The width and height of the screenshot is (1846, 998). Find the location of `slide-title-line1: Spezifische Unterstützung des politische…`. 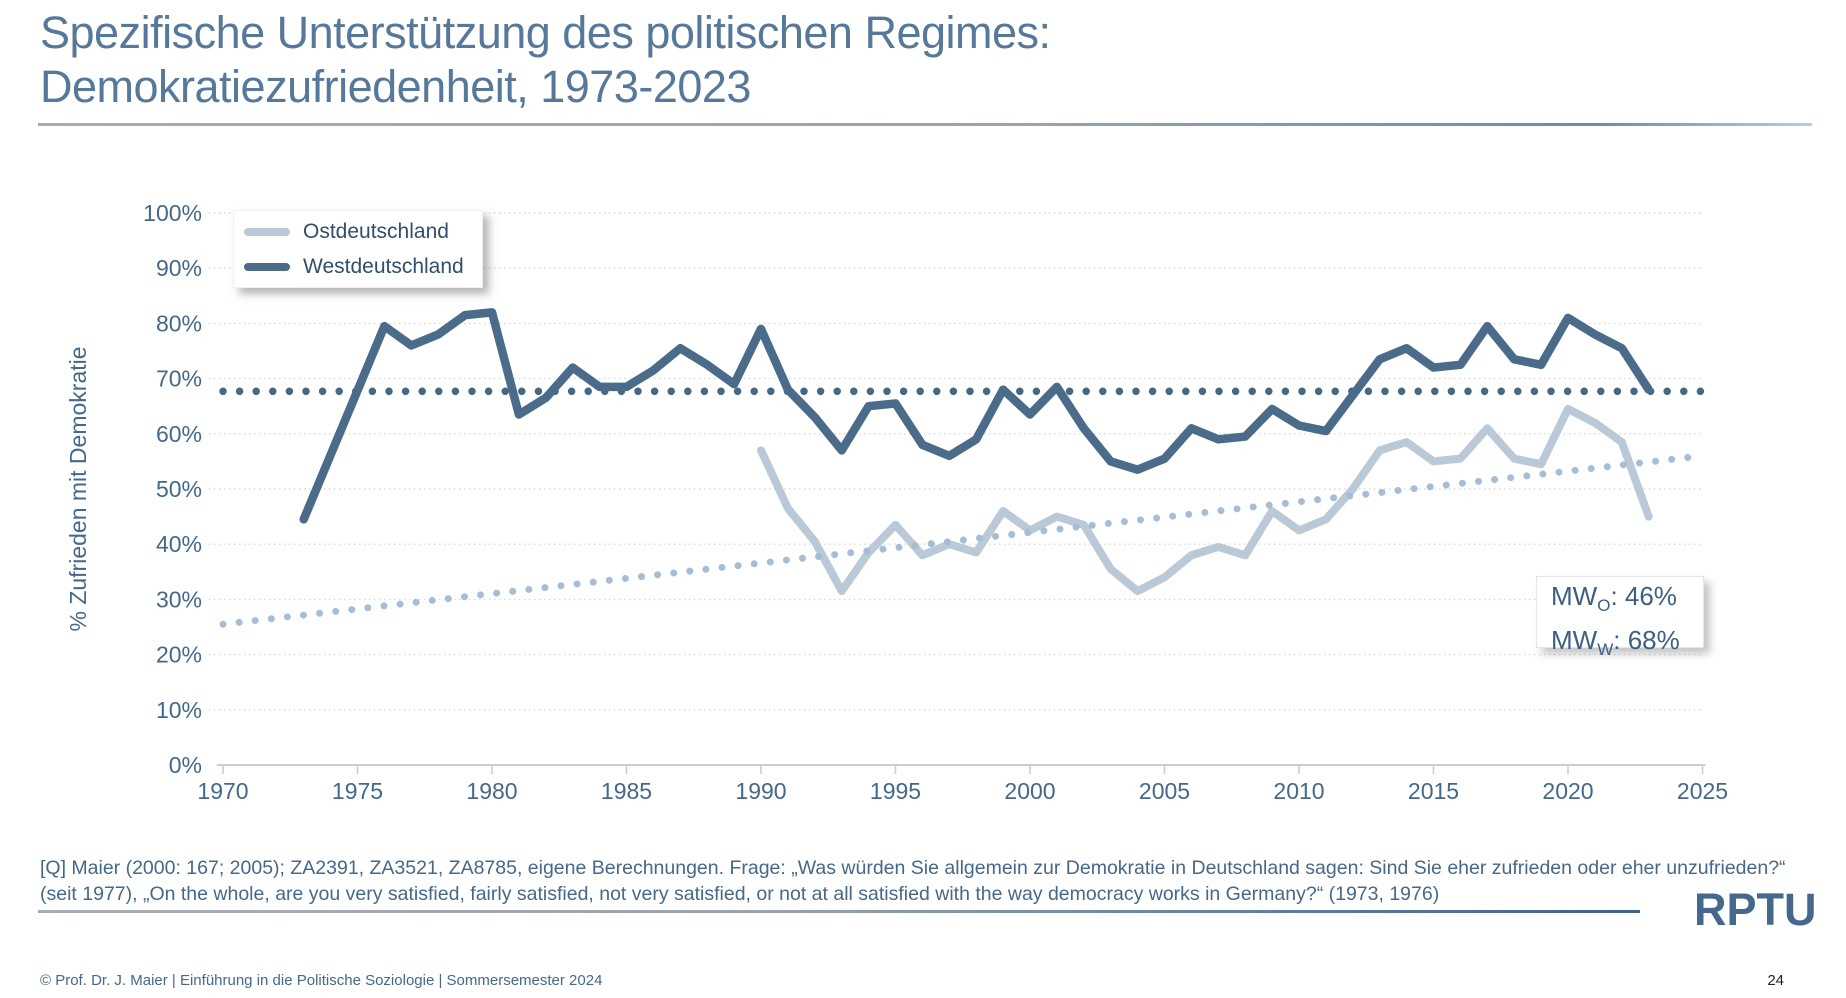

slide-title-line1: Spezifische Unterstützung des politische… is located at coordinates (545, 32).